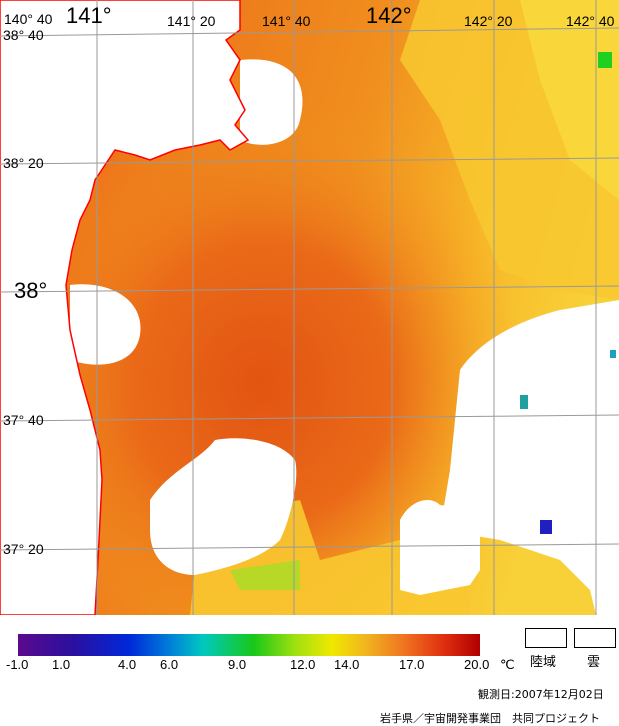 The height and width of the screenshot is (726, 619). I want to click on scale-tick: -1.0, so click(17, 664).